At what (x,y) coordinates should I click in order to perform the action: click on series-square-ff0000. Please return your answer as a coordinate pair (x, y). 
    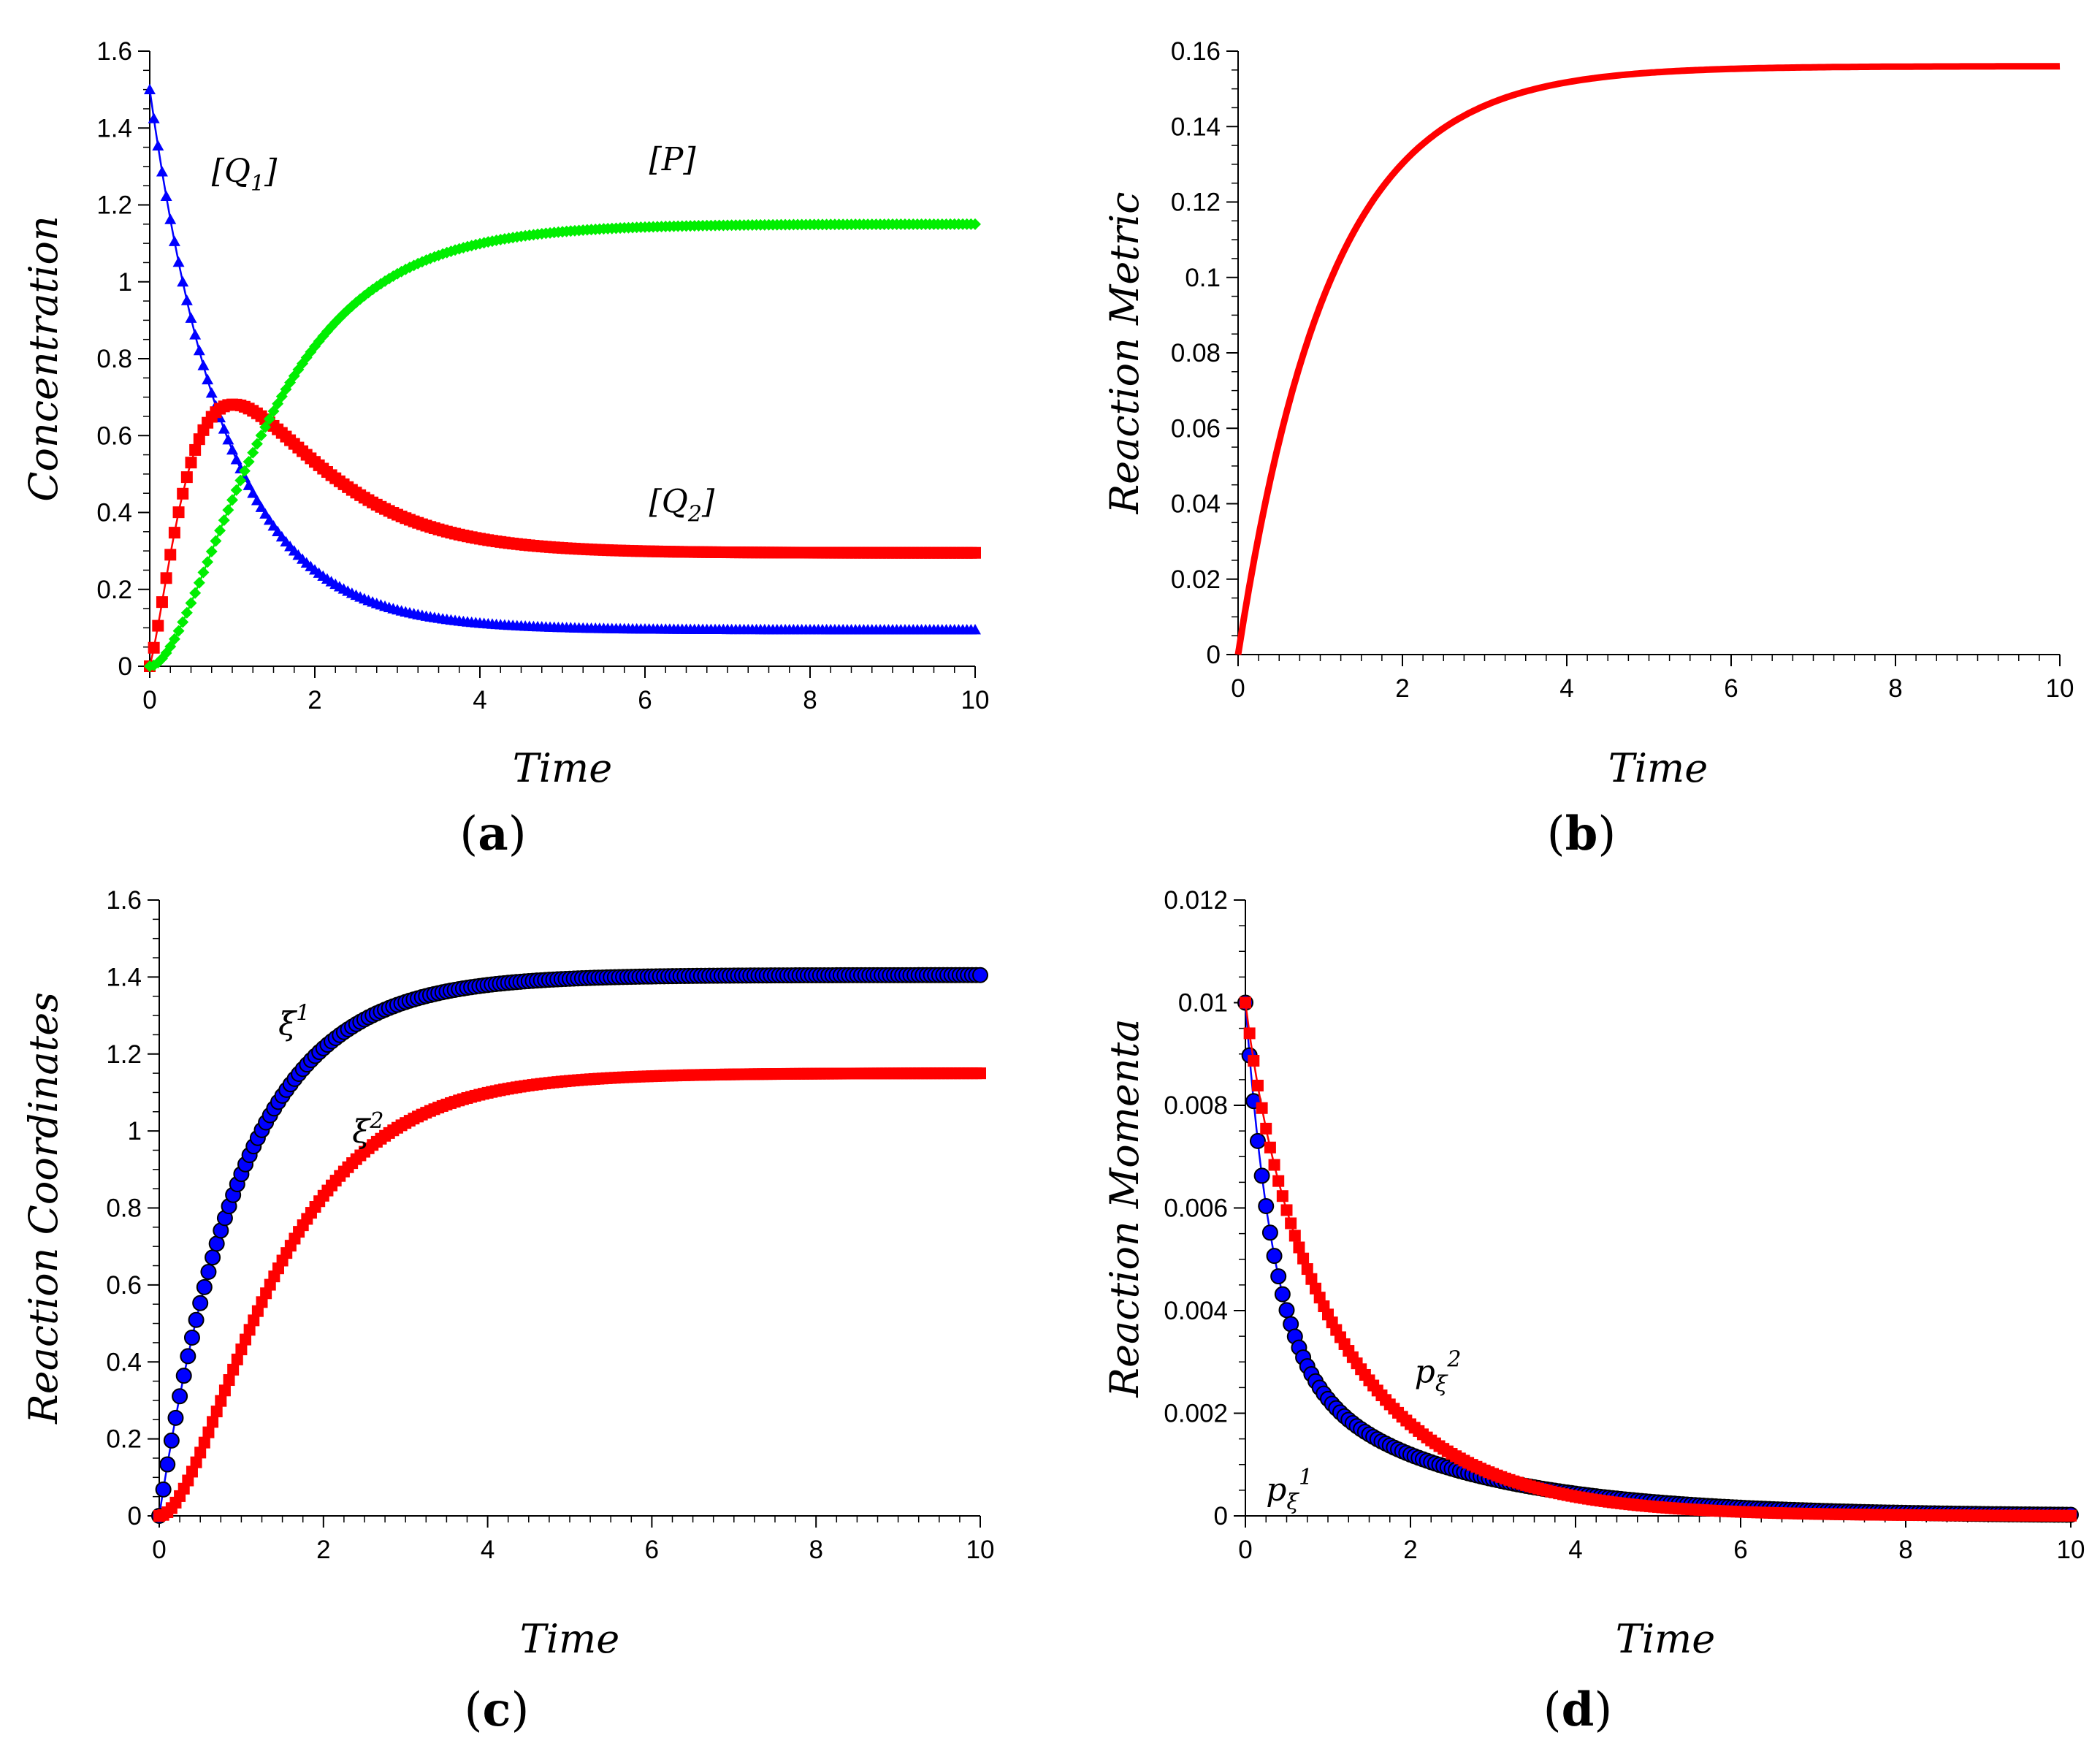
    Looking at the image, I should click on (569, 1295).